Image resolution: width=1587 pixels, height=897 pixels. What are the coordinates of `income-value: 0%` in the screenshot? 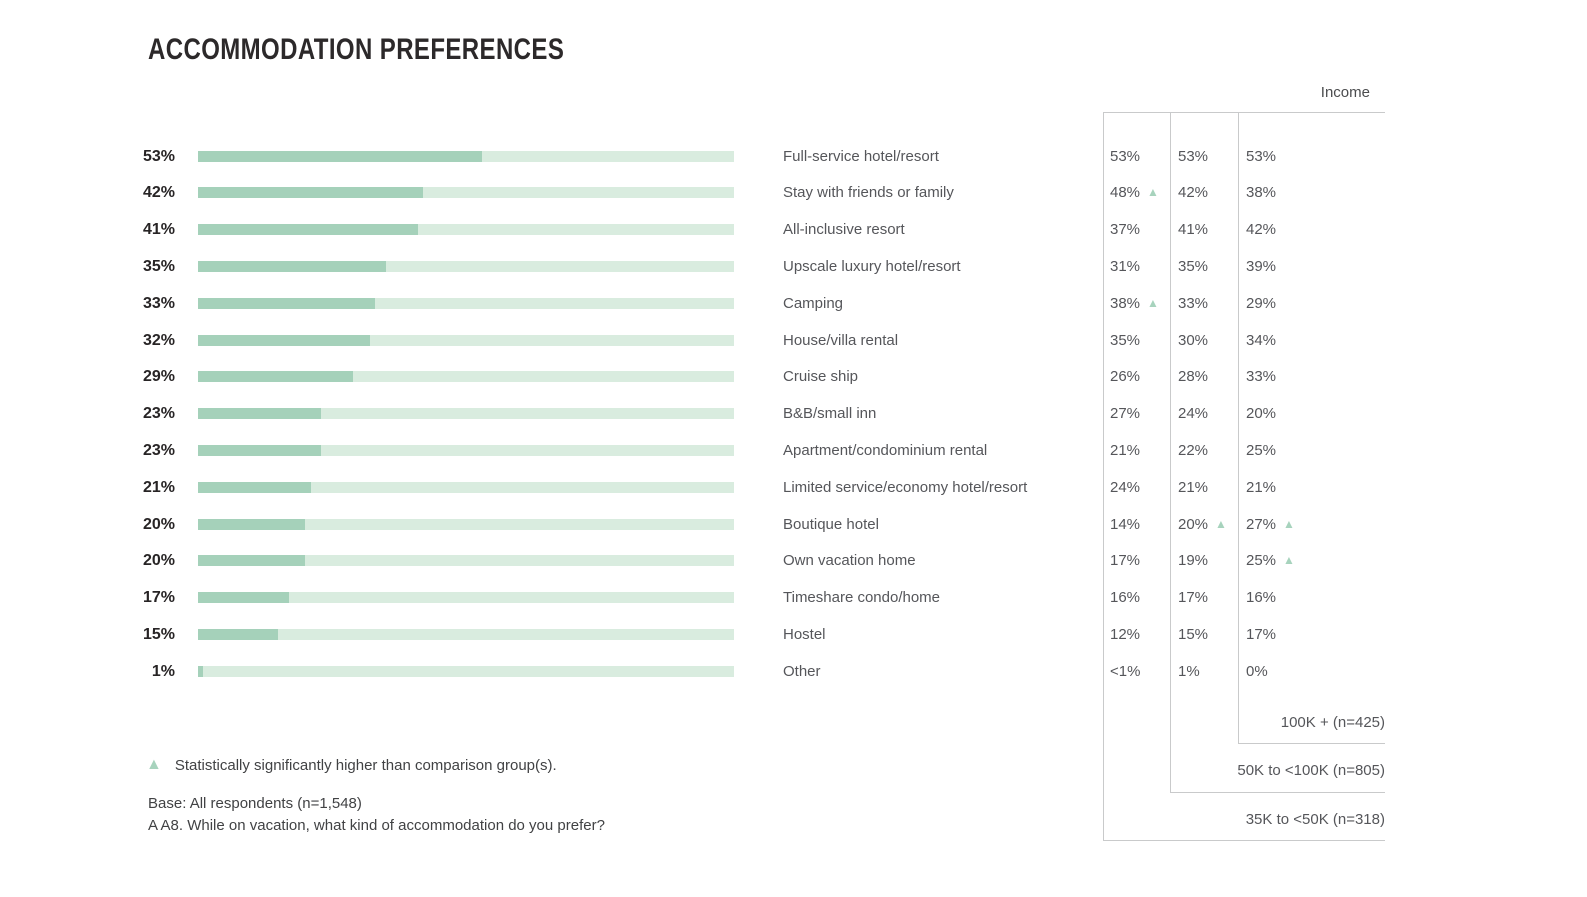 It's located at (1257, 671).